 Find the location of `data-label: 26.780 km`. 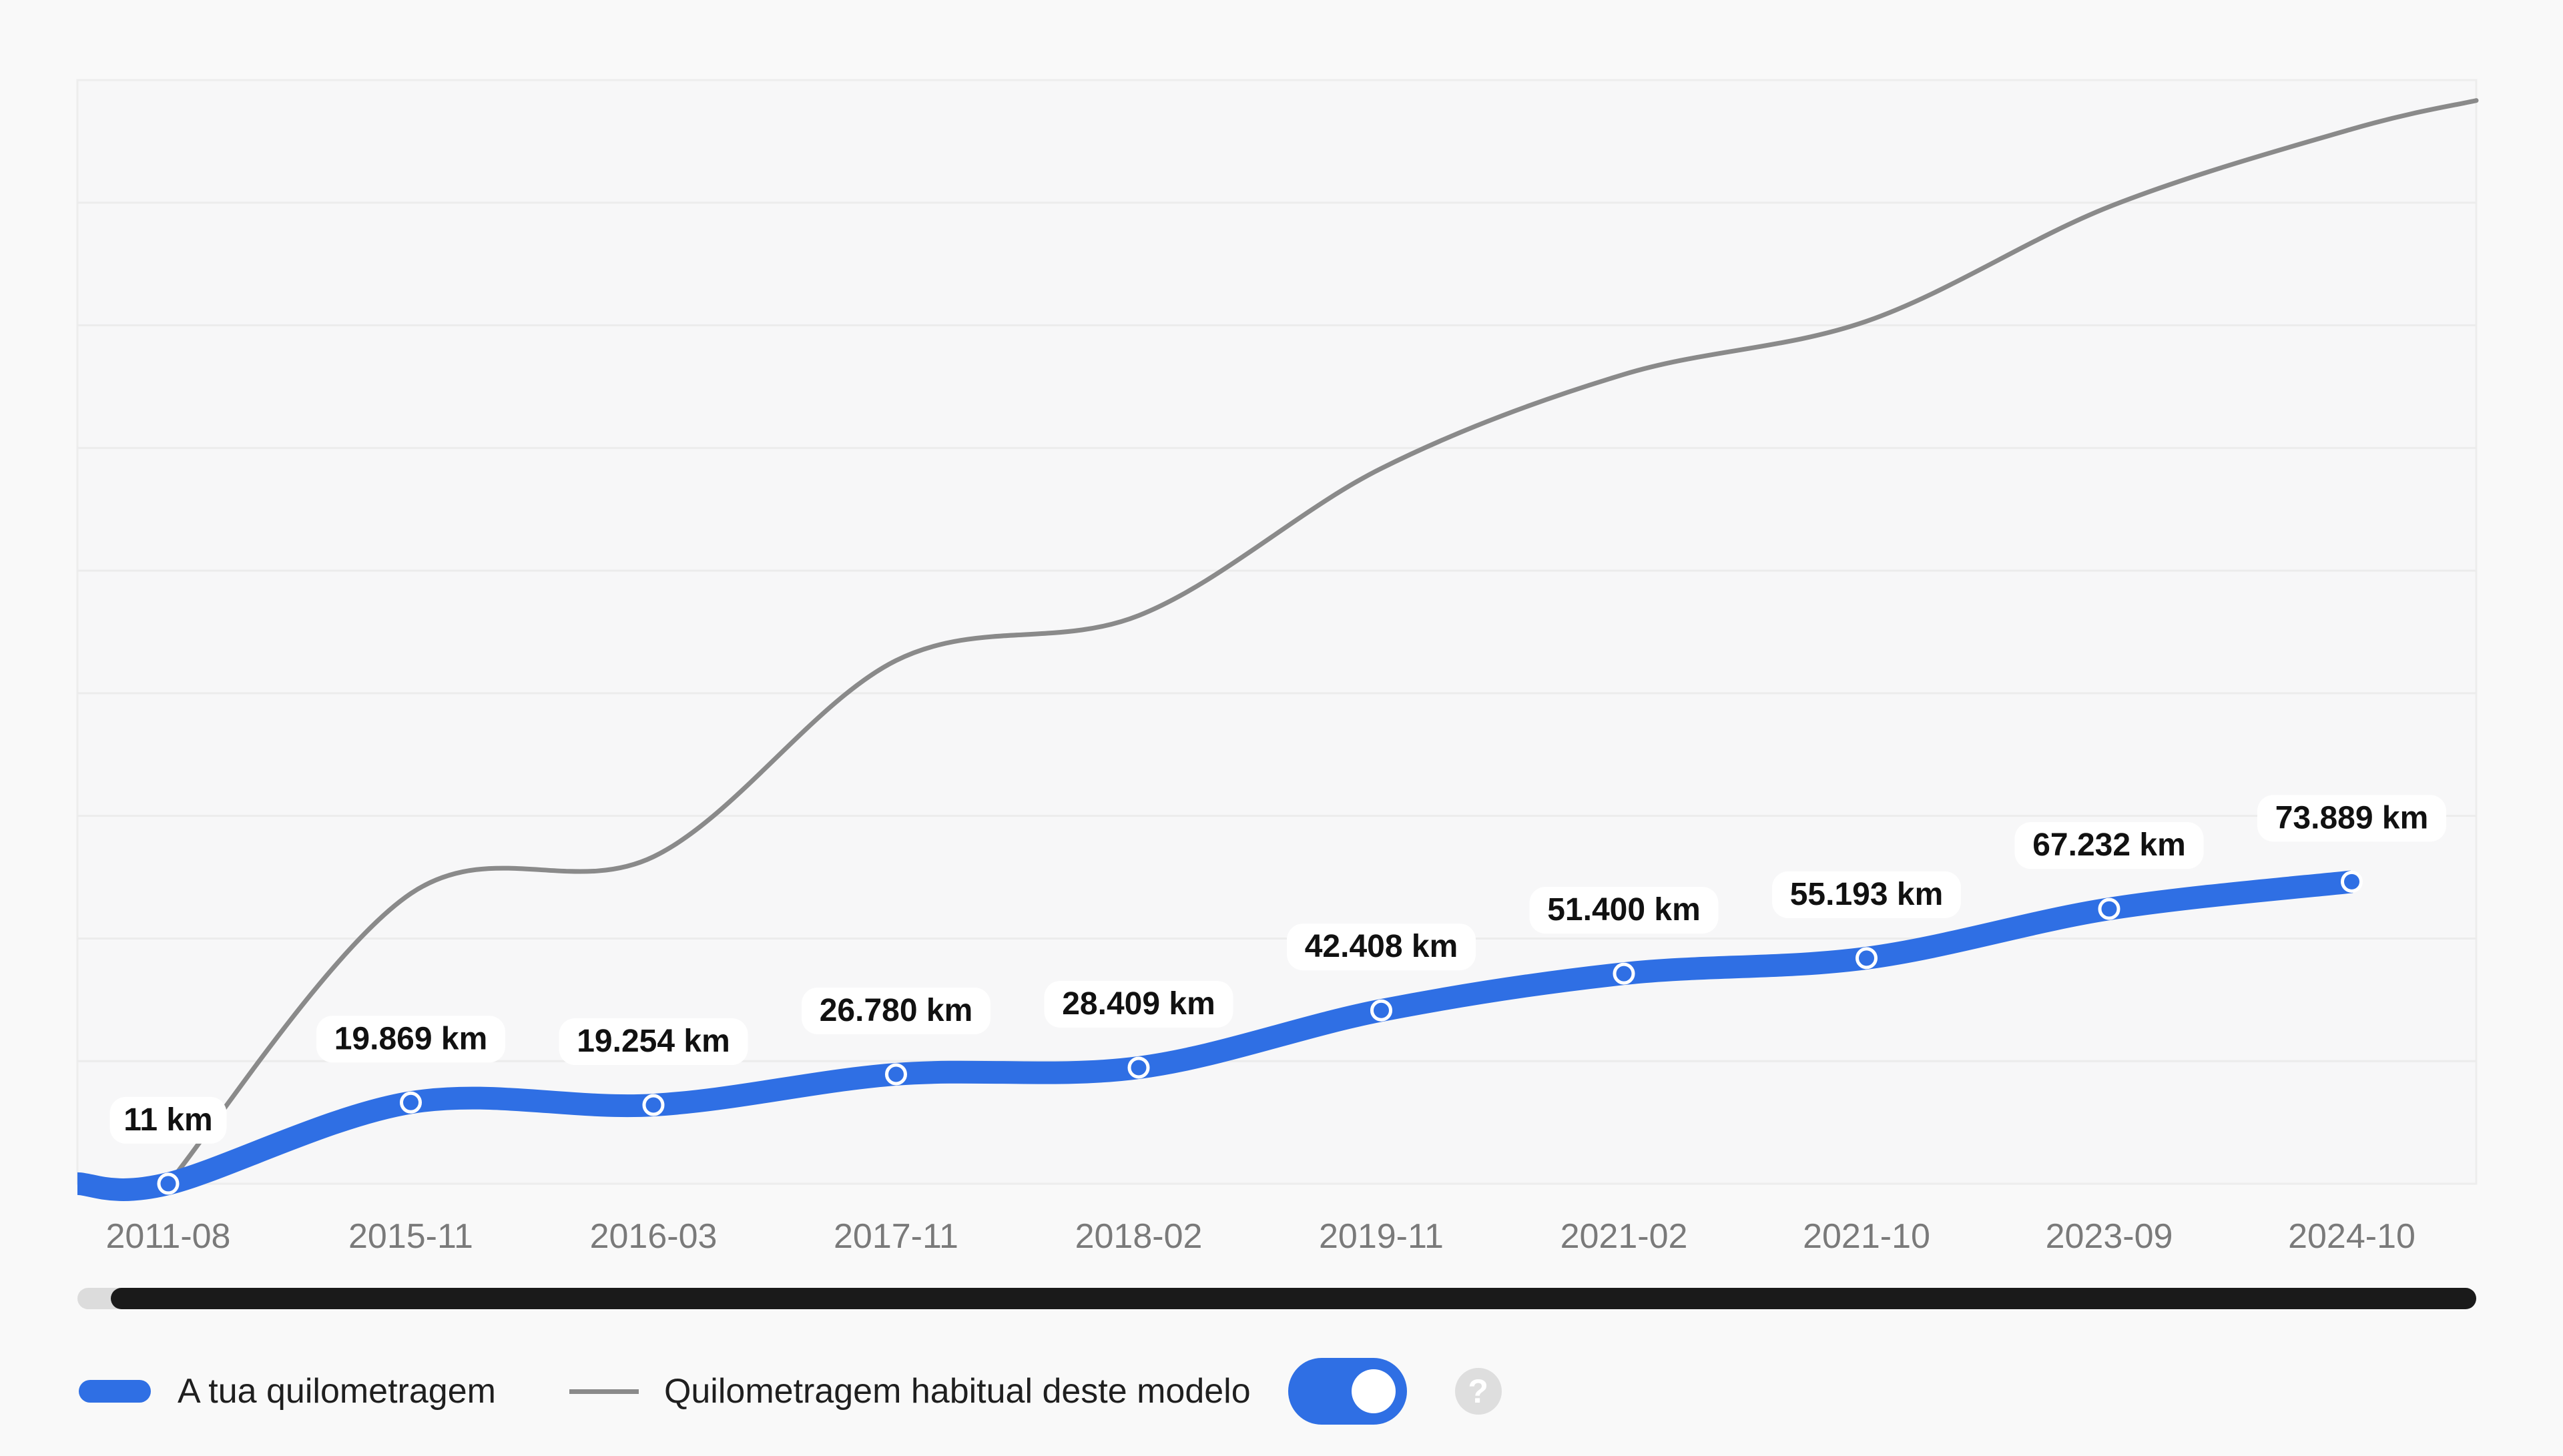

data-label: 26.780 km is located at coordinates (896, 1010).